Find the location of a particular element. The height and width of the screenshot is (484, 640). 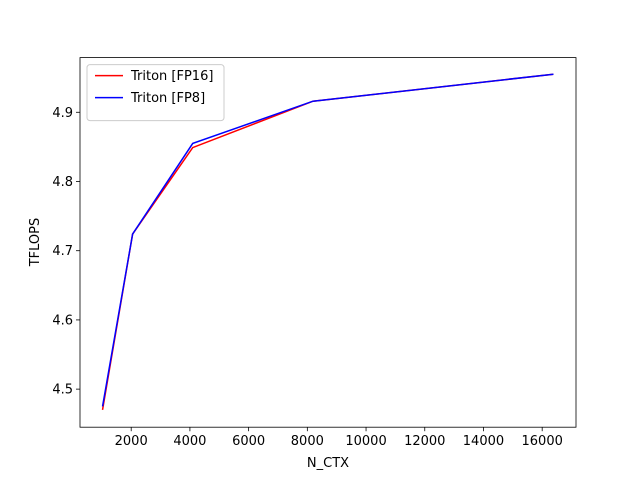

x-tick-label: 16000 is located at coordinates (542, 441).